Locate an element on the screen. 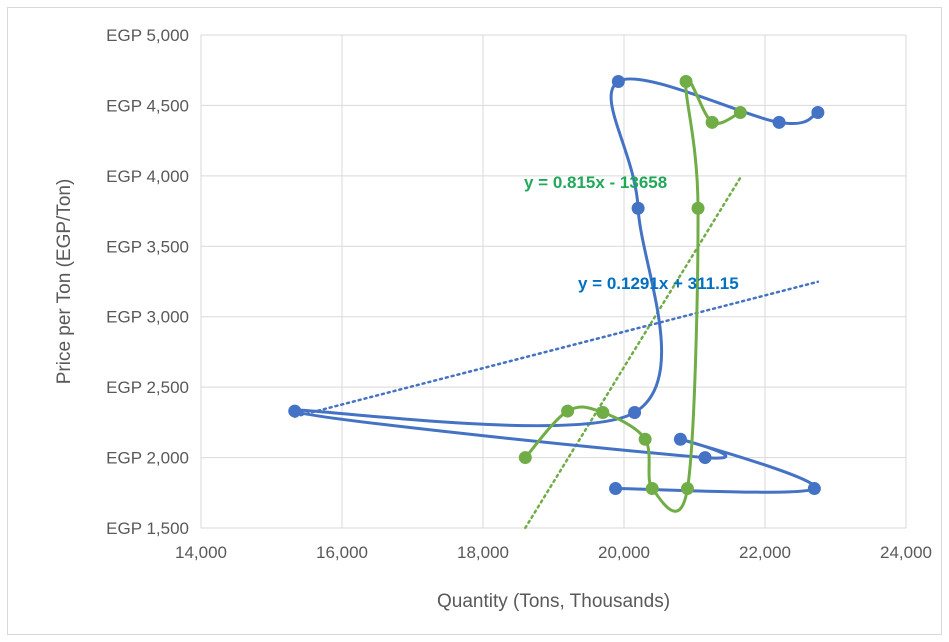 The width and height of the screenshot is (949, 642). y-tick-label: EGP 2,000 is located at coordinates (147, 458).